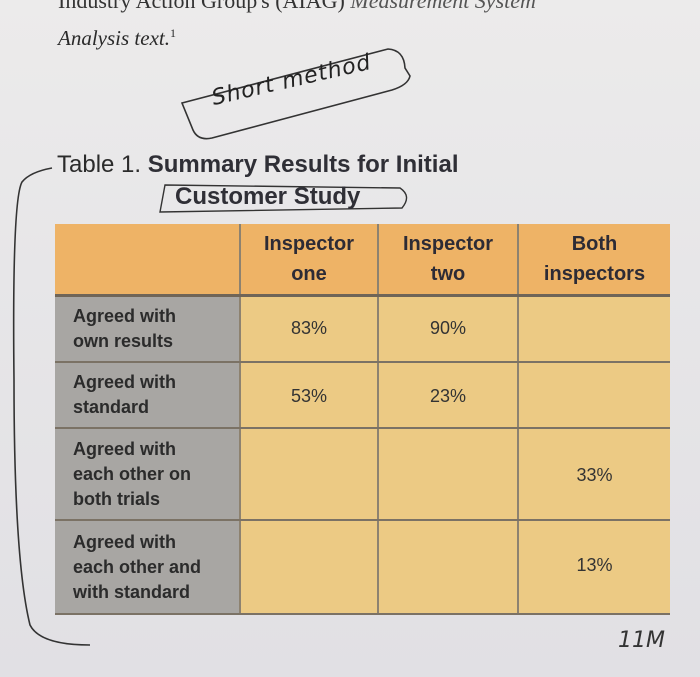  What do you see at coordinates (148, 395) in the screenshot?
I see `row-header: Agreed with standard` at bounding box center [148, 395].